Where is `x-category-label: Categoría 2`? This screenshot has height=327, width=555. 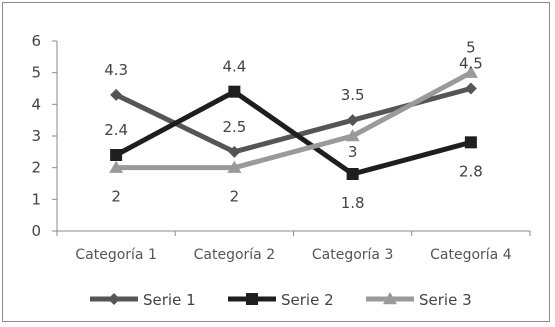 x-category-label: Categoría 2 is located at coordinates (235, 255).